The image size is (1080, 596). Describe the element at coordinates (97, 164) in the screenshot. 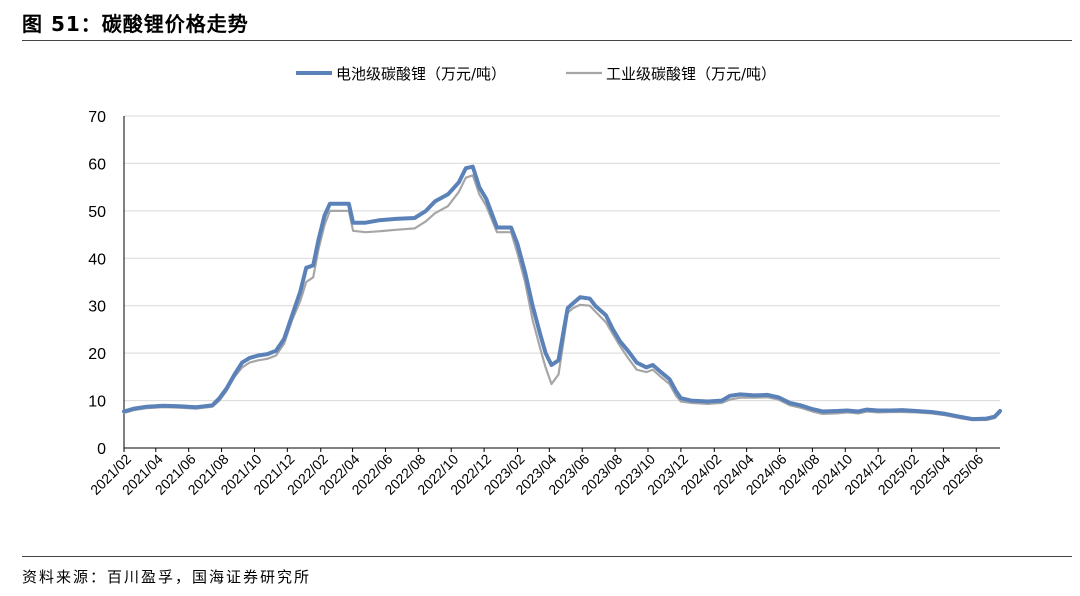

I see `y-tick-label: 60` at that location.